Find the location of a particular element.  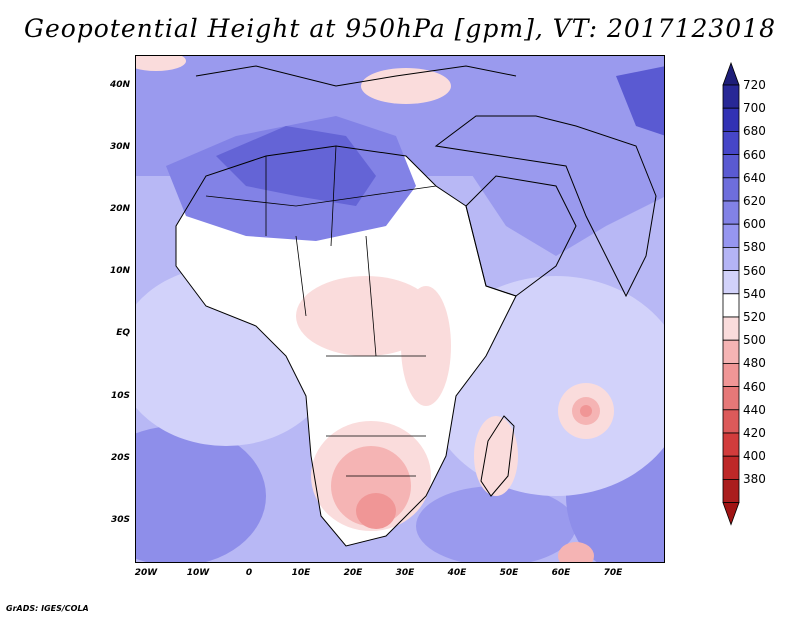

colorbar-label-560: 560 is located at coordinates (754, 270).